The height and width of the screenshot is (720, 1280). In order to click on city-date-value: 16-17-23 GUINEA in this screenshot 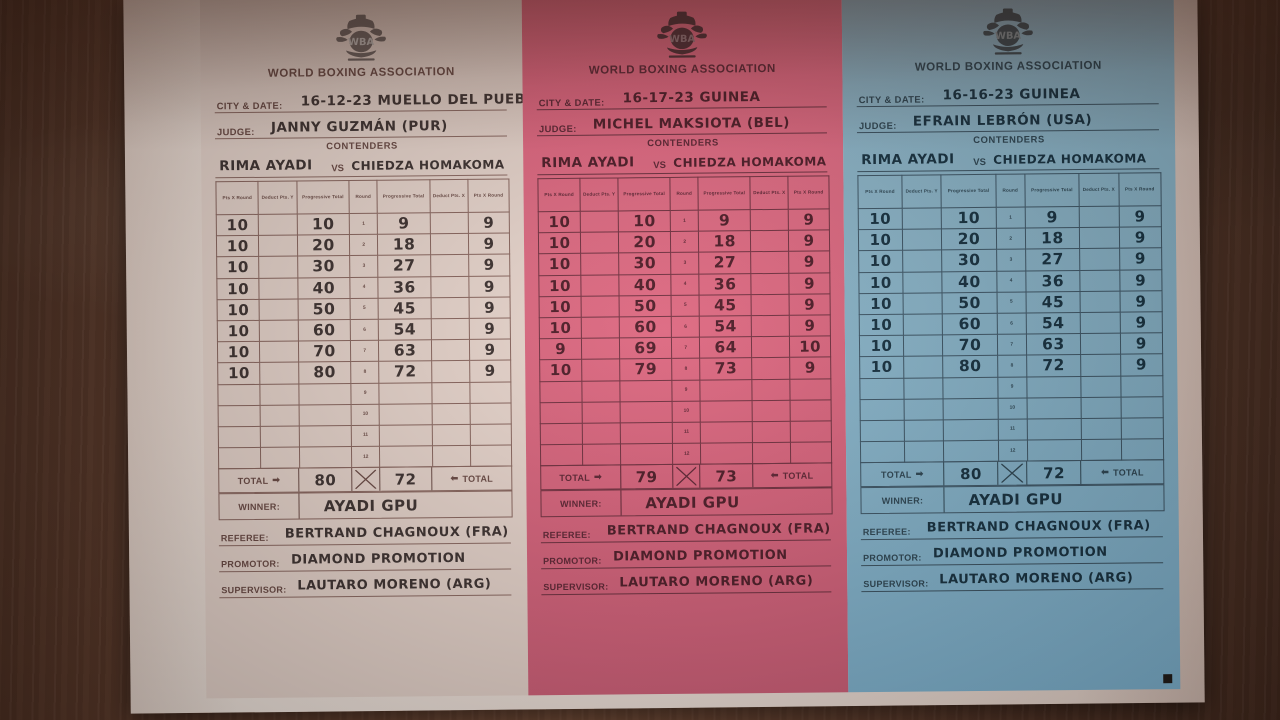, I will do `click(691, 98)`.